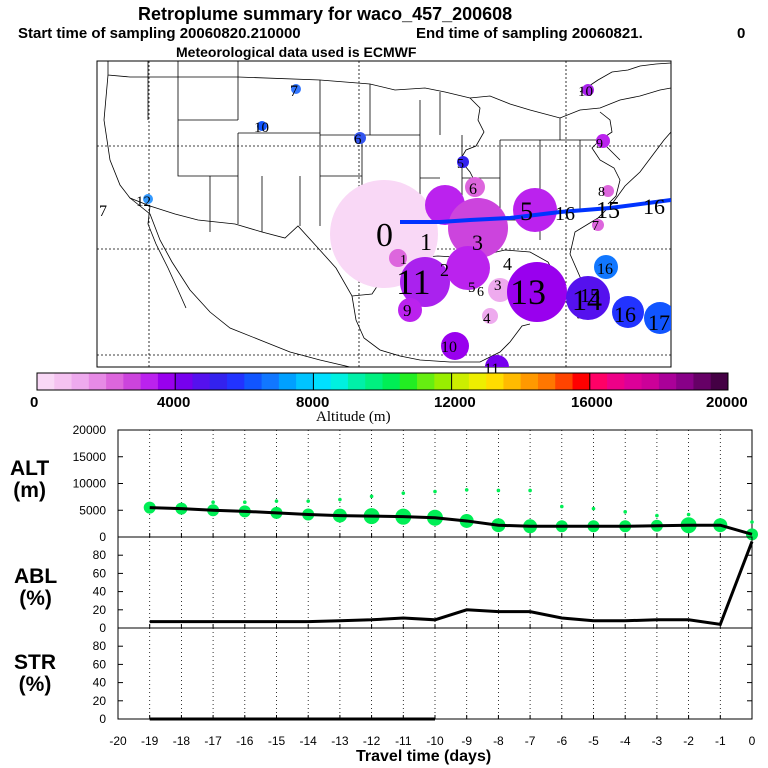 The width and height of the screenshot is (768, 768). What do you see at coordinates (451, 584) in the screenshot?
I see `series-line` at bounding box center [451, 584].